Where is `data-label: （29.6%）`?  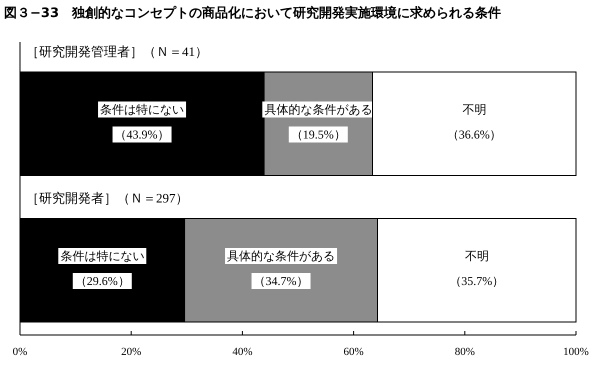 data-label: （29.6%） is located at coordinates (102, 281).